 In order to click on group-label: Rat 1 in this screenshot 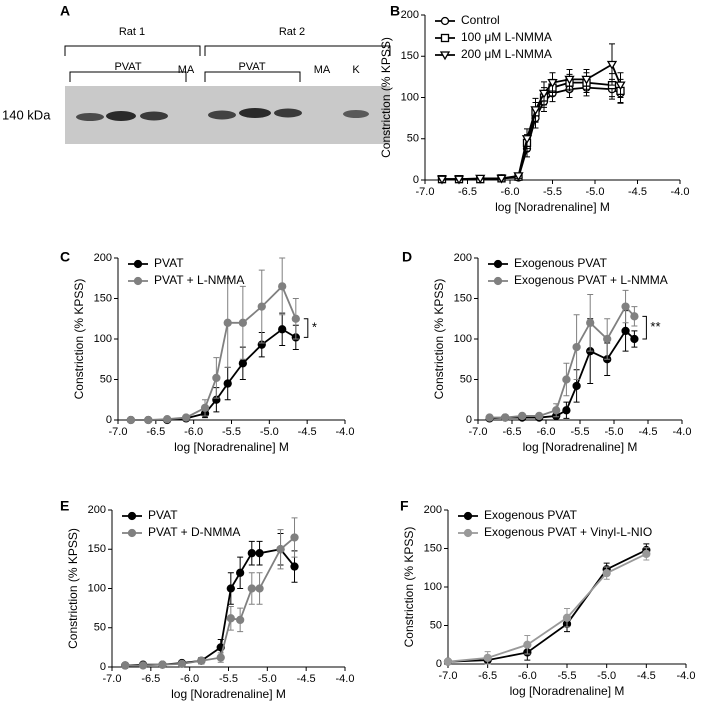, I will do `click(132, 32)`.